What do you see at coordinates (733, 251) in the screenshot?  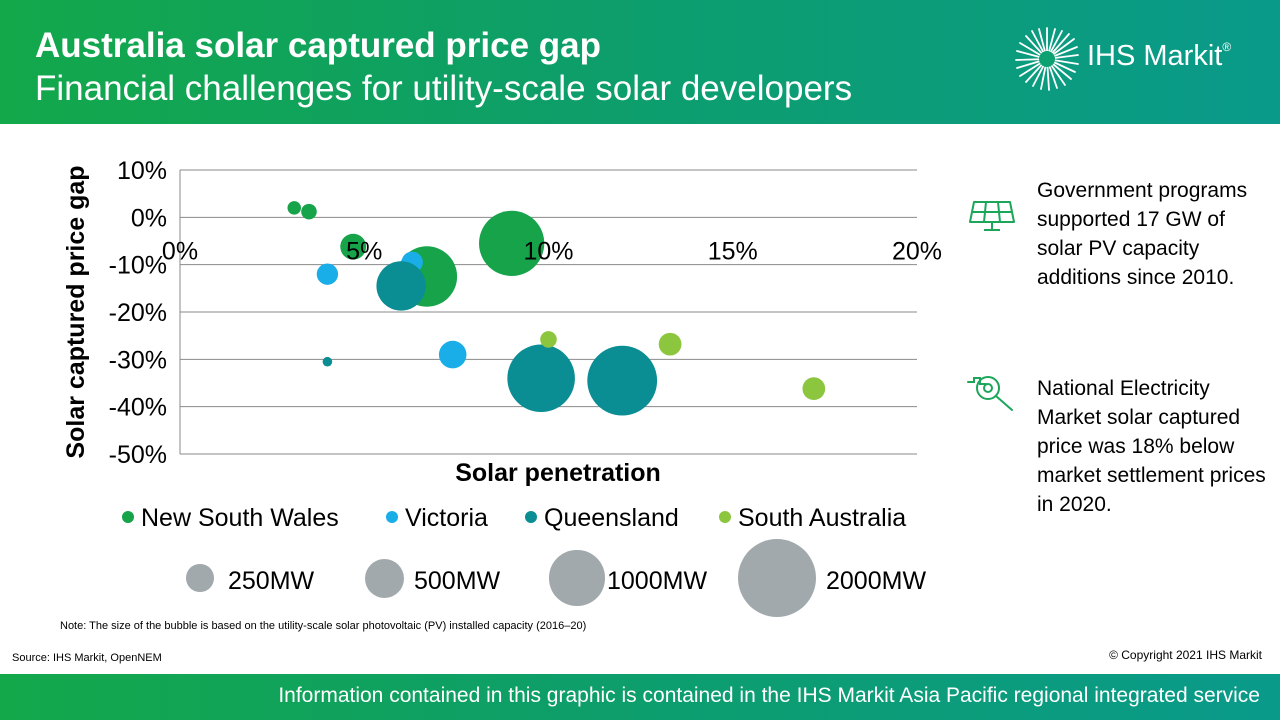 I see `x-tick-label: 15%` at bounding box center [733, 251].